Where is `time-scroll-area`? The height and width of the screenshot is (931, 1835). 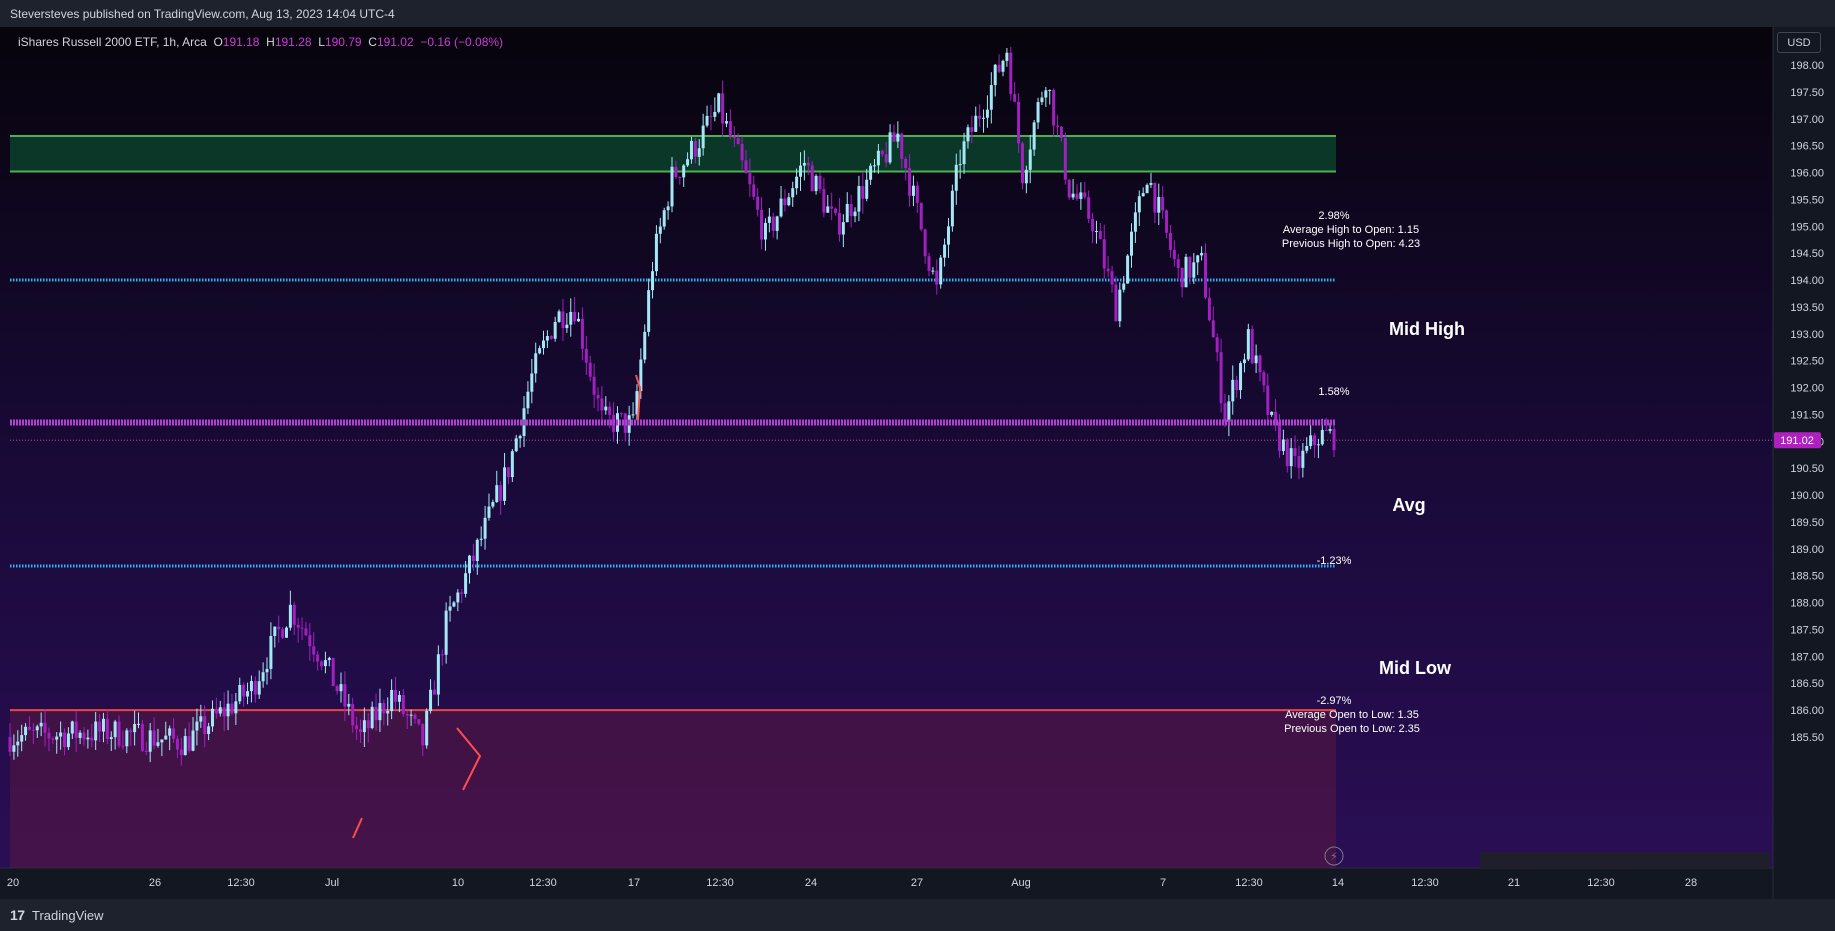
time-scroll-area is located at coordinates (1625, 860).